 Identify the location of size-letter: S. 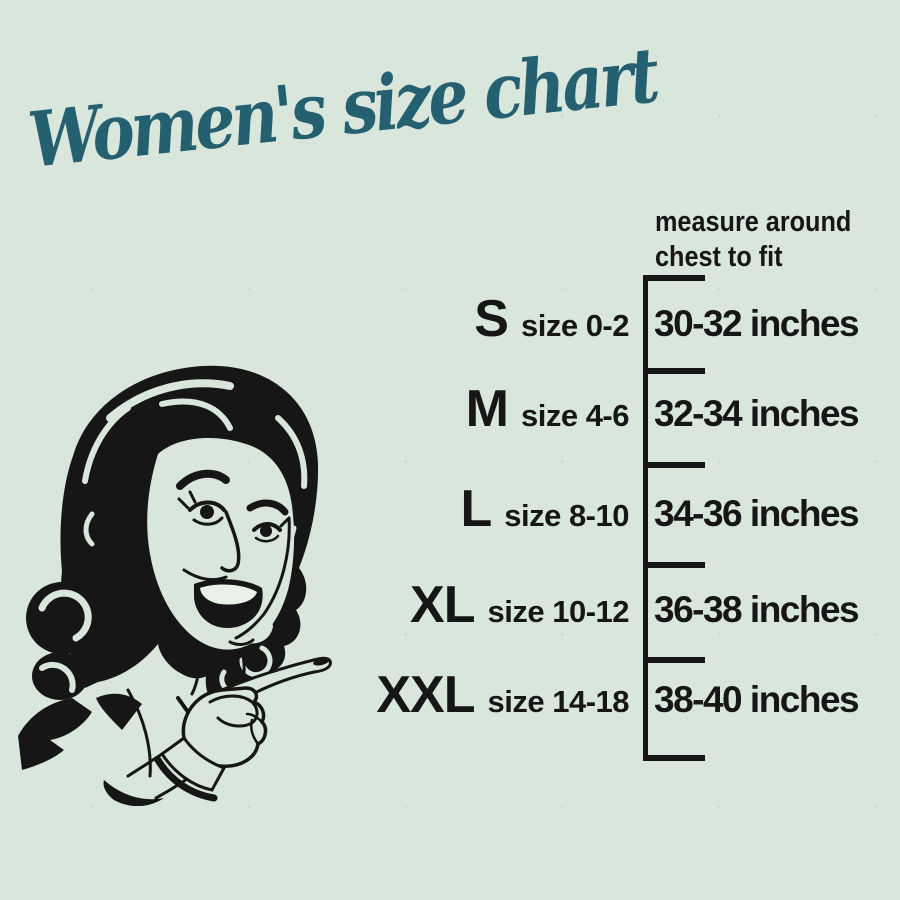
(491, 319).